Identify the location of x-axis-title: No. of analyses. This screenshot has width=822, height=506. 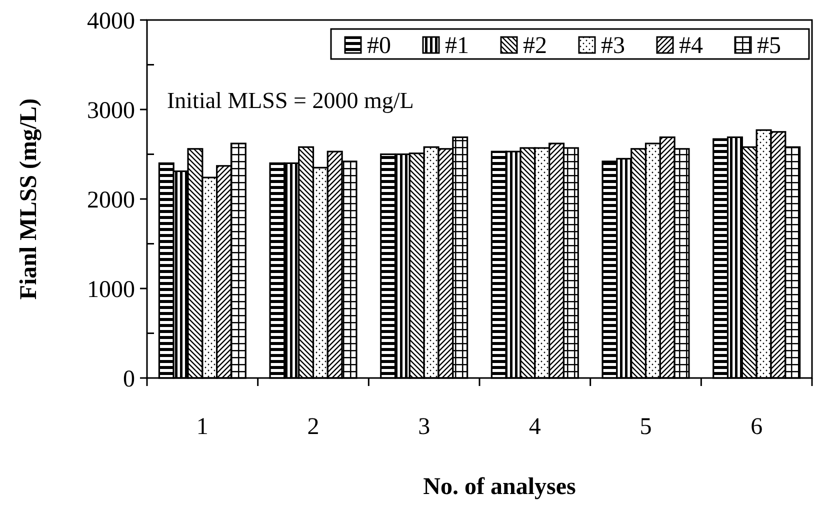
(499, 487).